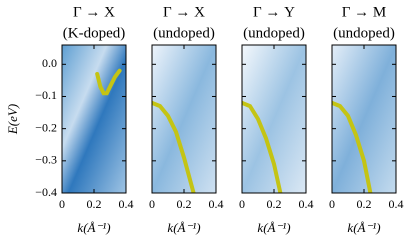  What do you see at coordinates (364, 12) in the screenshot?
I see `chart-title: Γ → M` at bounding box center [364, 12].